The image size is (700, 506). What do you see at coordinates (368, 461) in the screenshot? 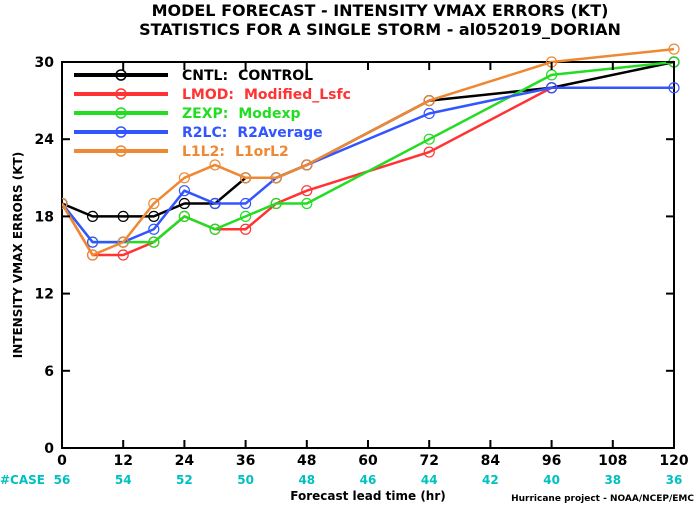
I see `x-tick-label: 60` at bounding box center [368, 461].